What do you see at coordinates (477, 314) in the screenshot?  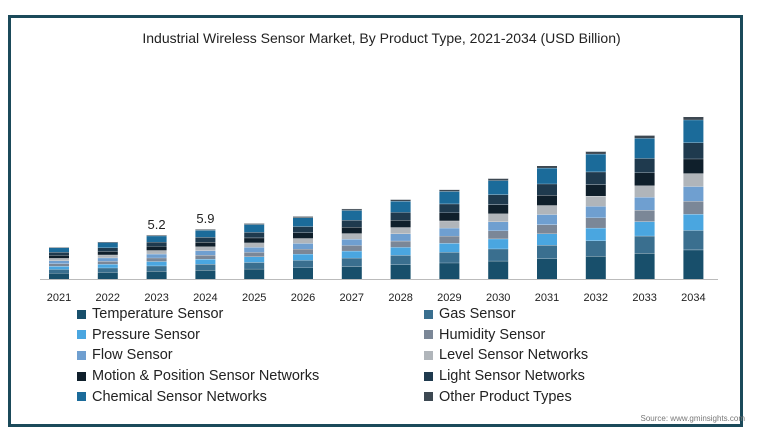 I see `legend-label: Gas Sensor` at bounding box center [477, 314].